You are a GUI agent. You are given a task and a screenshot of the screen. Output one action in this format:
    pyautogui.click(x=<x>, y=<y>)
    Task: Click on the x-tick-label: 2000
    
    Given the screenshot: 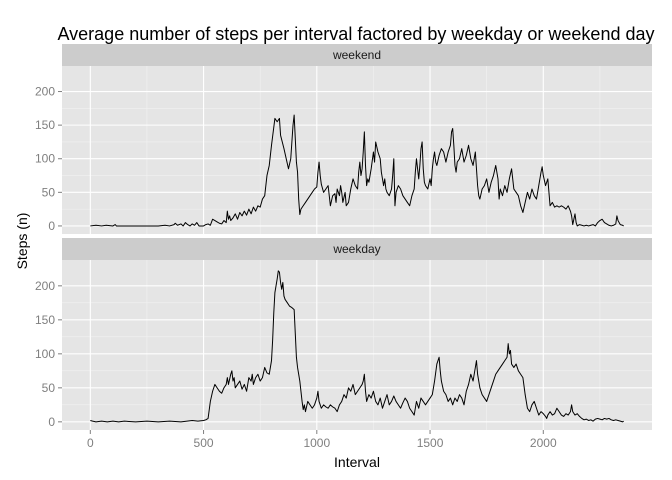 What is the action you would take?
    pyautogui.click(x=543, y=443)
    